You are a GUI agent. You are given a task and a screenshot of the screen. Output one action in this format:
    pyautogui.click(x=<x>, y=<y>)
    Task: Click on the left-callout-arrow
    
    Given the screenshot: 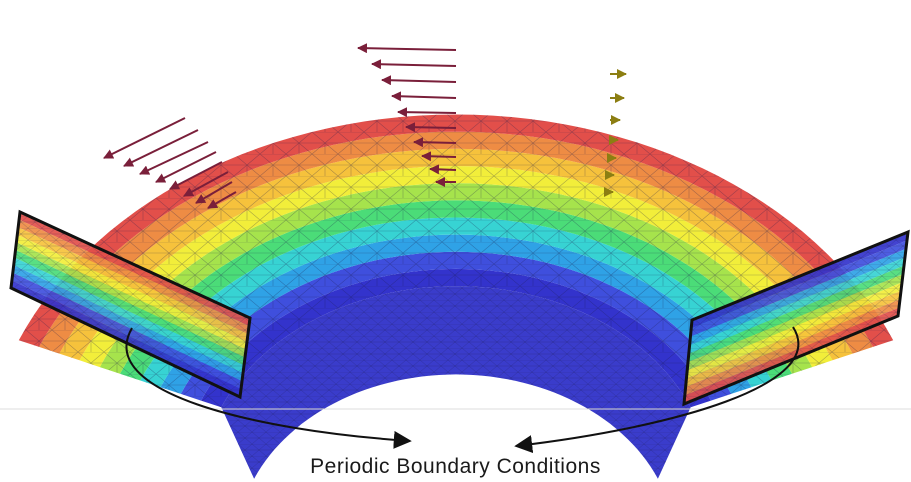 What is the action you would take?
    pyautogui.click(x=268, y=388)
    